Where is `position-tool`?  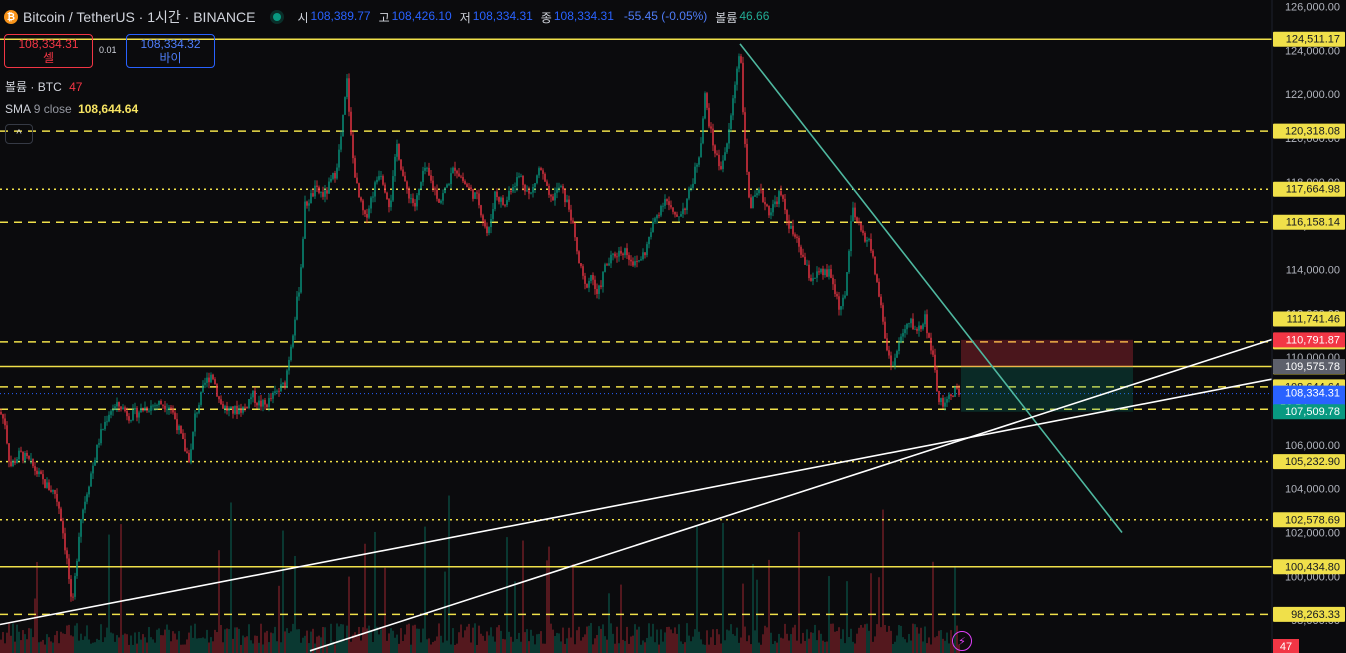 position-tool is located at coordinates (1047, 375).